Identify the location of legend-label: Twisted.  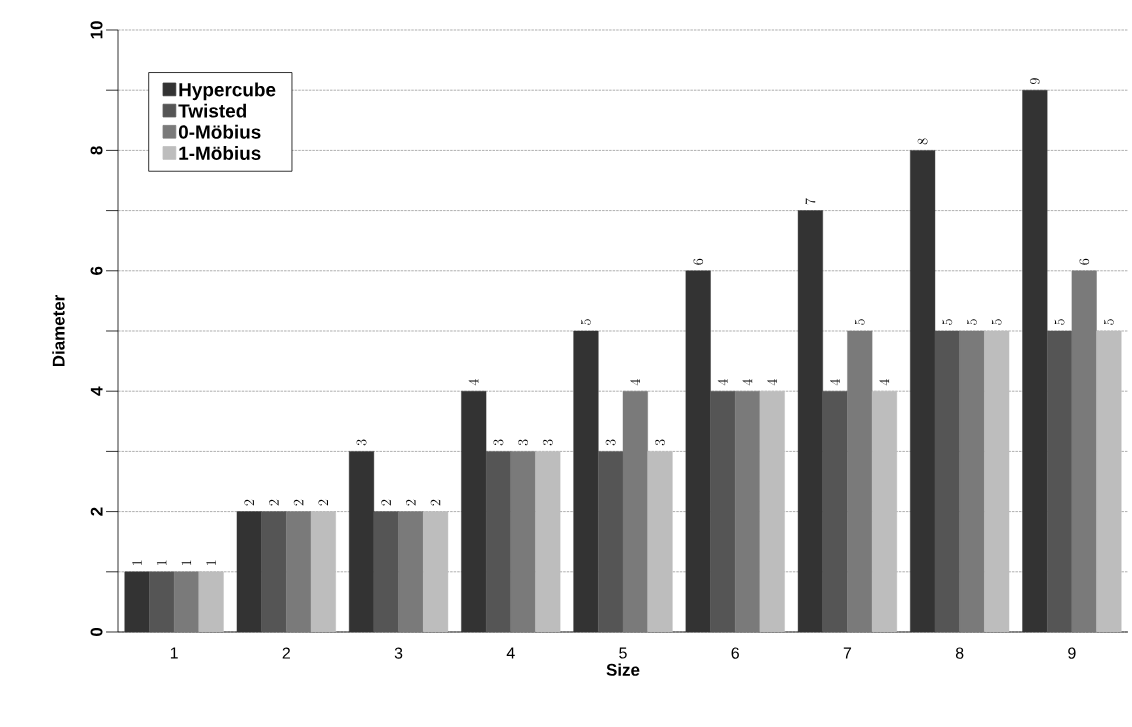
(212, 110).